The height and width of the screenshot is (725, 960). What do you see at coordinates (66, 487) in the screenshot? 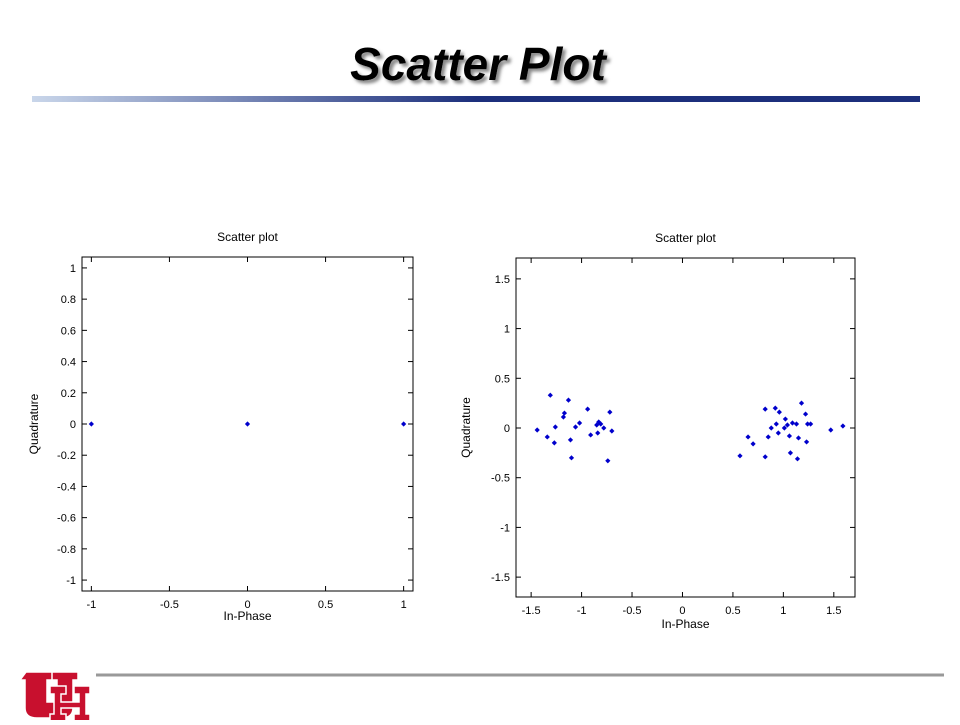
I see `y-tick-label: -0.4` at bounding box center [66, 487].